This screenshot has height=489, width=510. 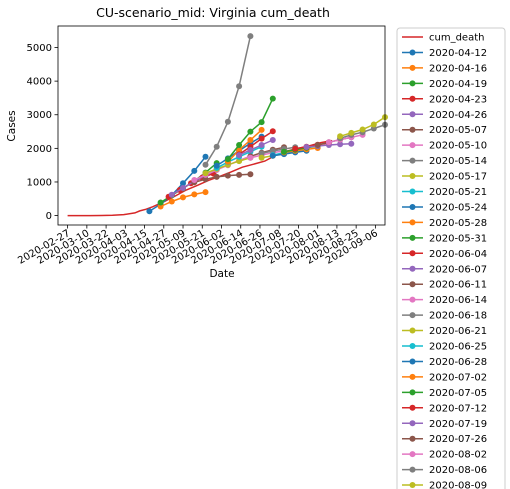 What do you see at coordinates (458, 424) in the screenshot?
I see `legend-label: 2020-07-19` at bounding box center [458, 424].